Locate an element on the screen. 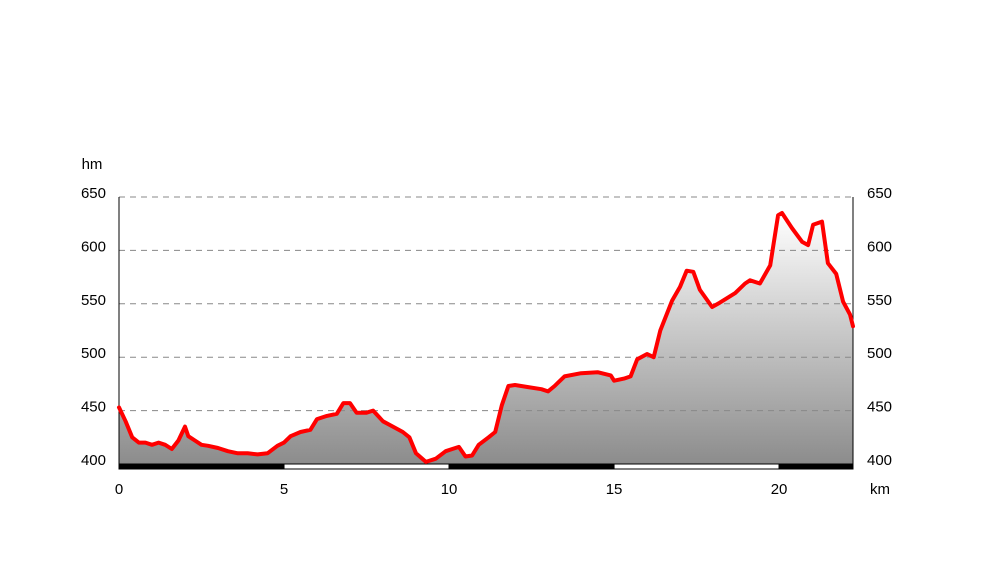  y2-tick-label: 650 is located at coordinates (879, 193).